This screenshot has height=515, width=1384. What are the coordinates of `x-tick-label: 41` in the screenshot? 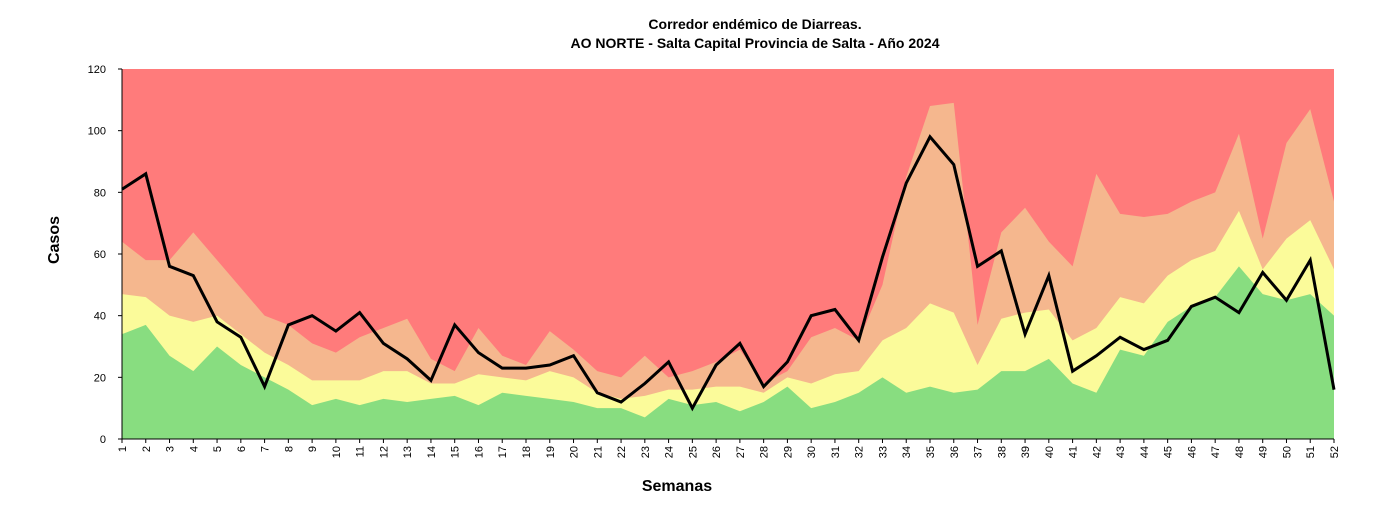 It's located at (1074, 452).